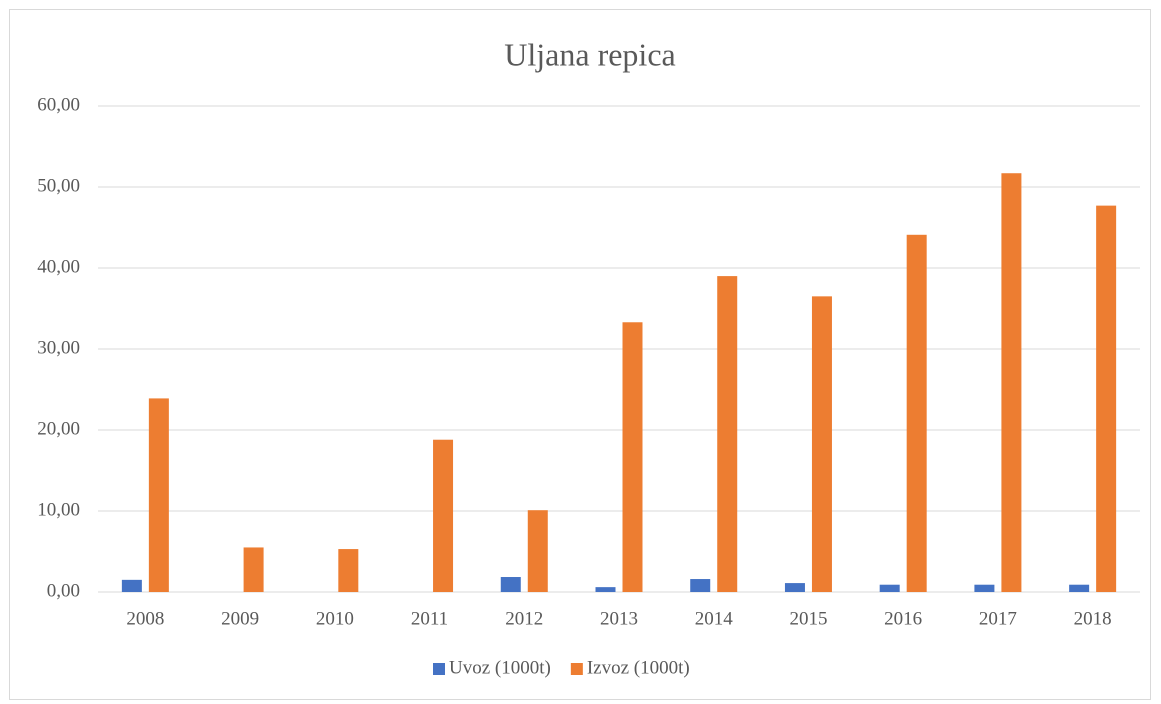 This screenshot has width=1161, height=704. What do you see at coordinates (500, 667) in the screenshot?
I see `legend-label: Uvoz (1000t)` at bounding box center [500, 667].